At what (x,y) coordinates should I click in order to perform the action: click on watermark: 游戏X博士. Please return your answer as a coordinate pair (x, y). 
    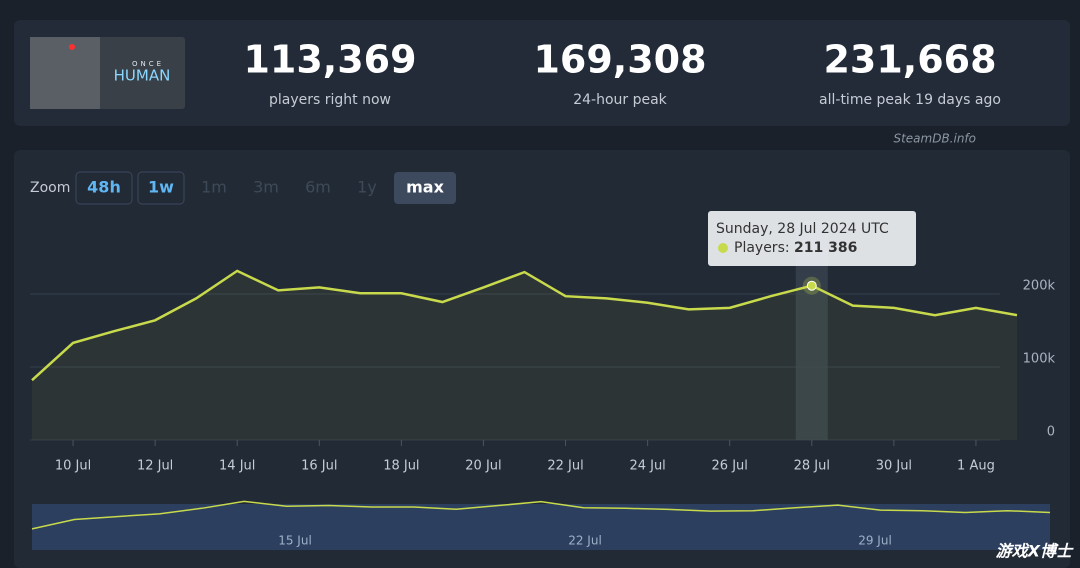
    Looking at the image, I should click on (1035, 551).